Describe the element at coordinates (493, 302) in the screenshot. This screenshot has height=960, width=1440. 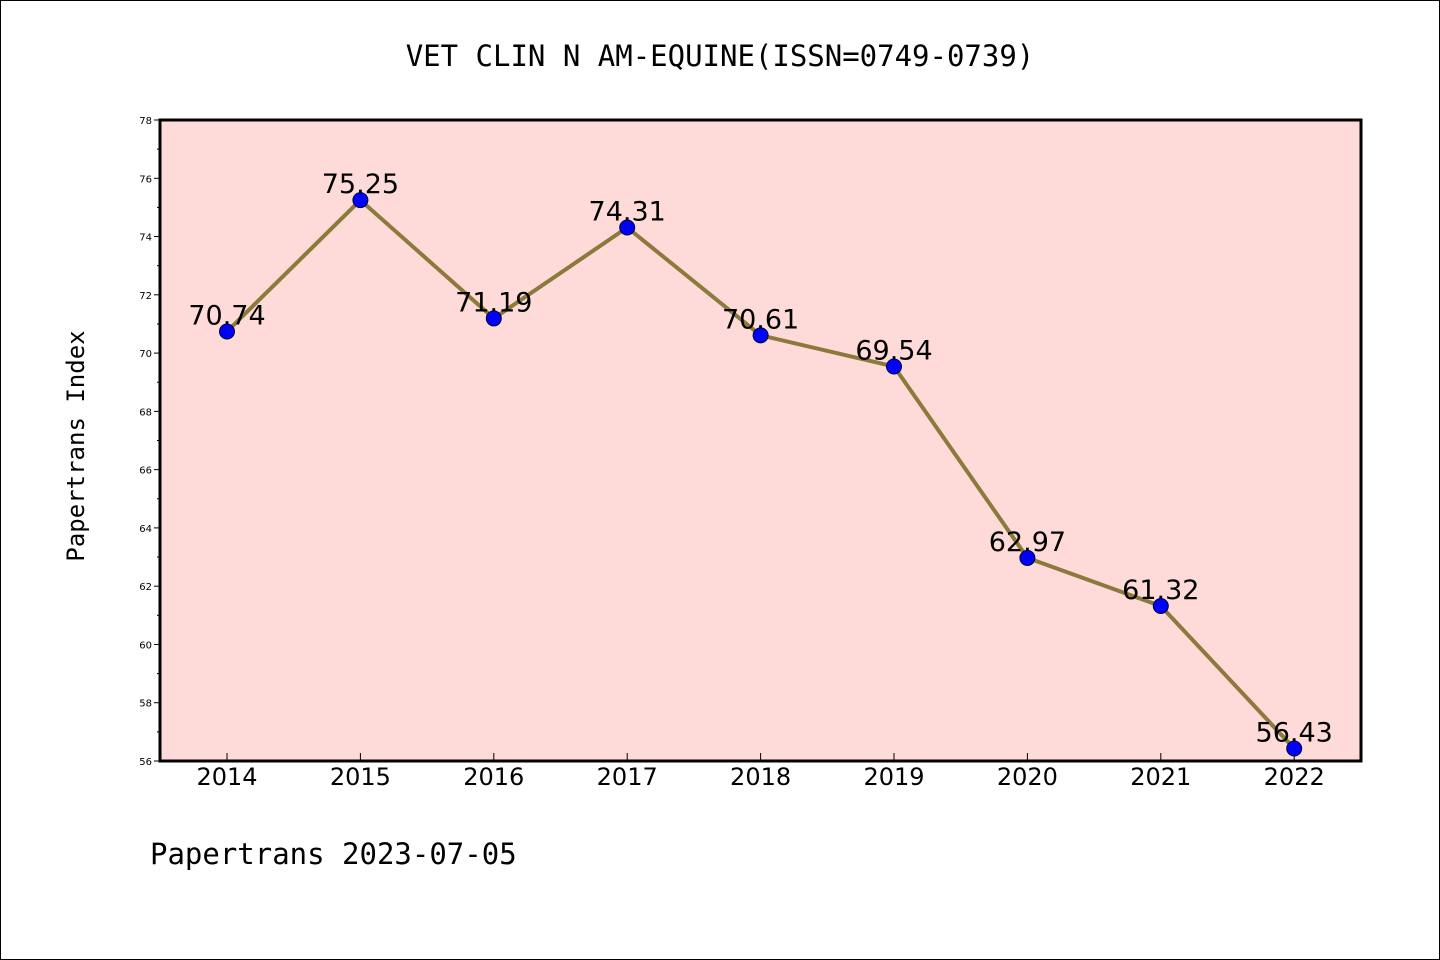
I see `data-label: 71.19` at that location.